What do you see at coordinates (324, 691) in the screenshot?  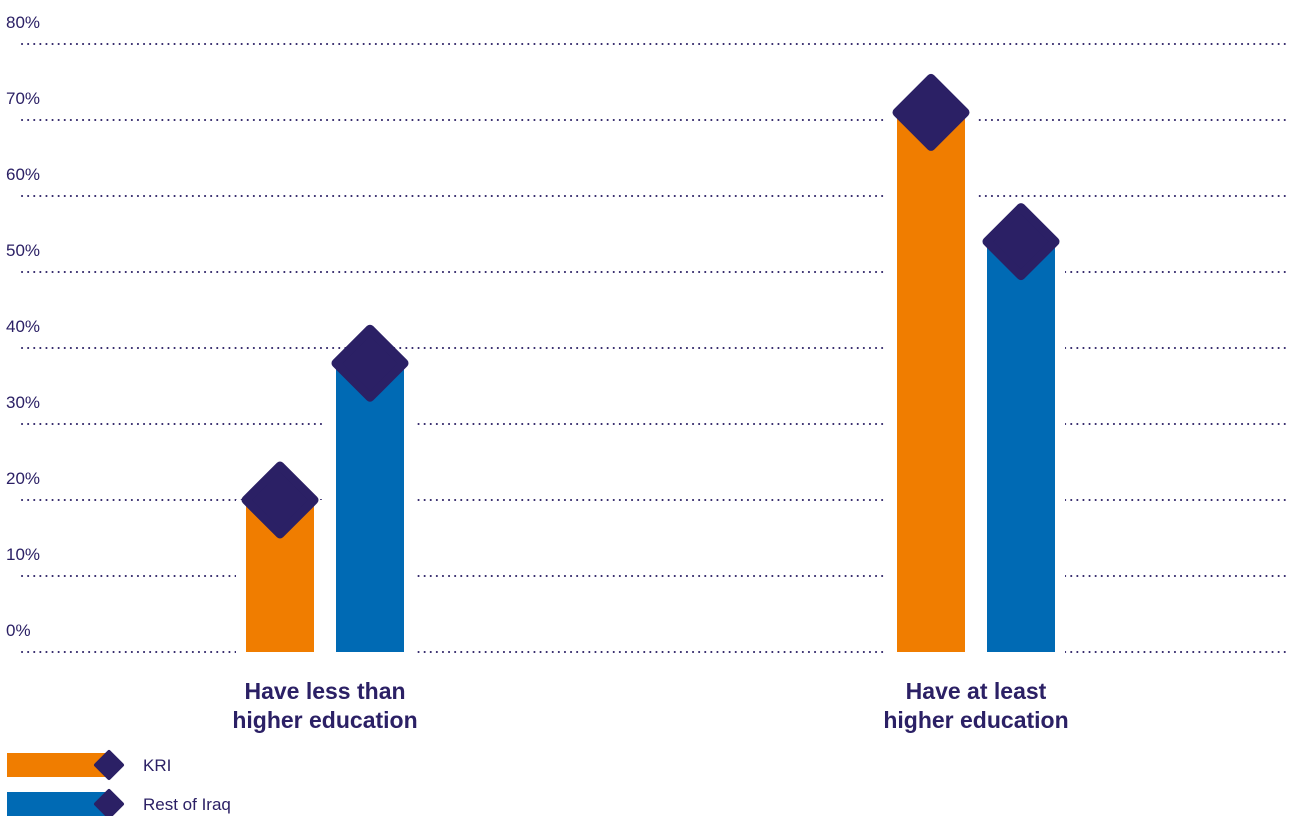 I see `category-label-line: Have less than` at bounding box center [324, 691].